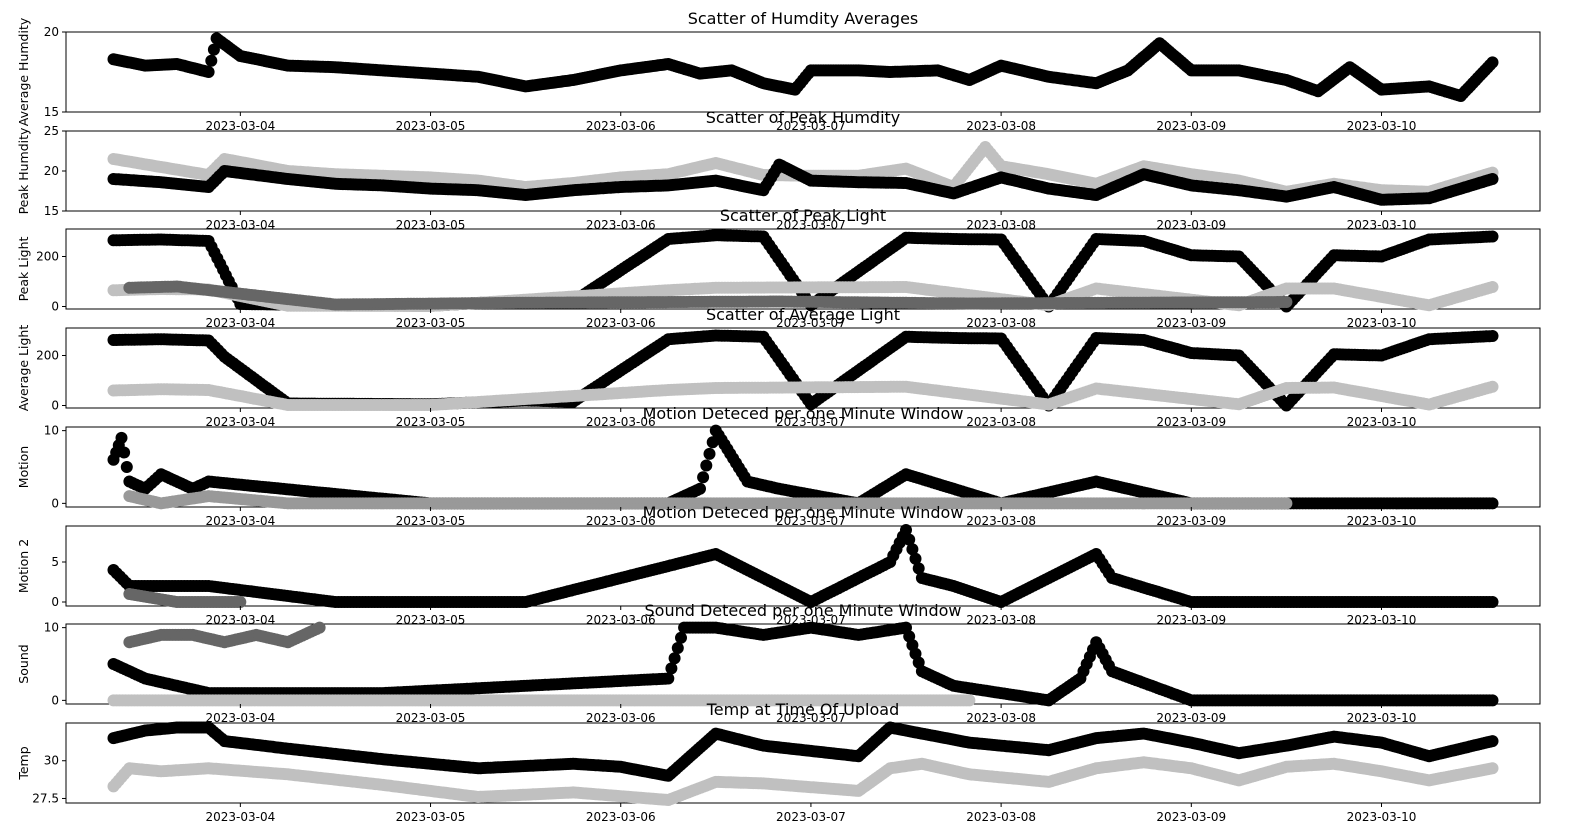 Image resolution: width=1581 pixels, height=838 pixels. Describe the element at coordinates (23, 268) in the screenshot. I see `y-axis-label: Peak Light` at that location.